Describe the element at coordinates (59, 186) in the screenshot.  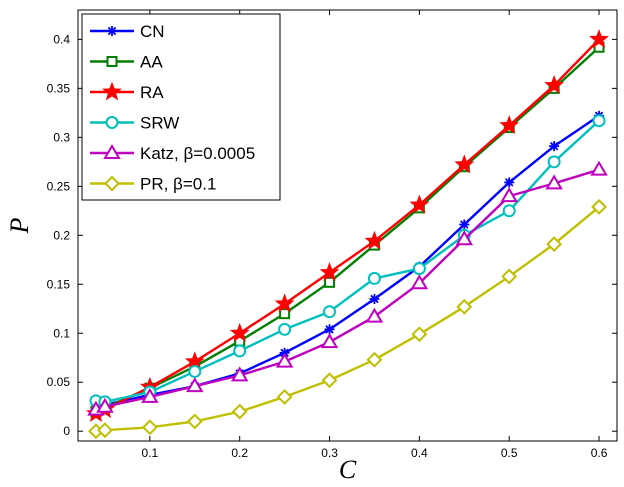
I see `y-tick-label: 0.25` at that location.